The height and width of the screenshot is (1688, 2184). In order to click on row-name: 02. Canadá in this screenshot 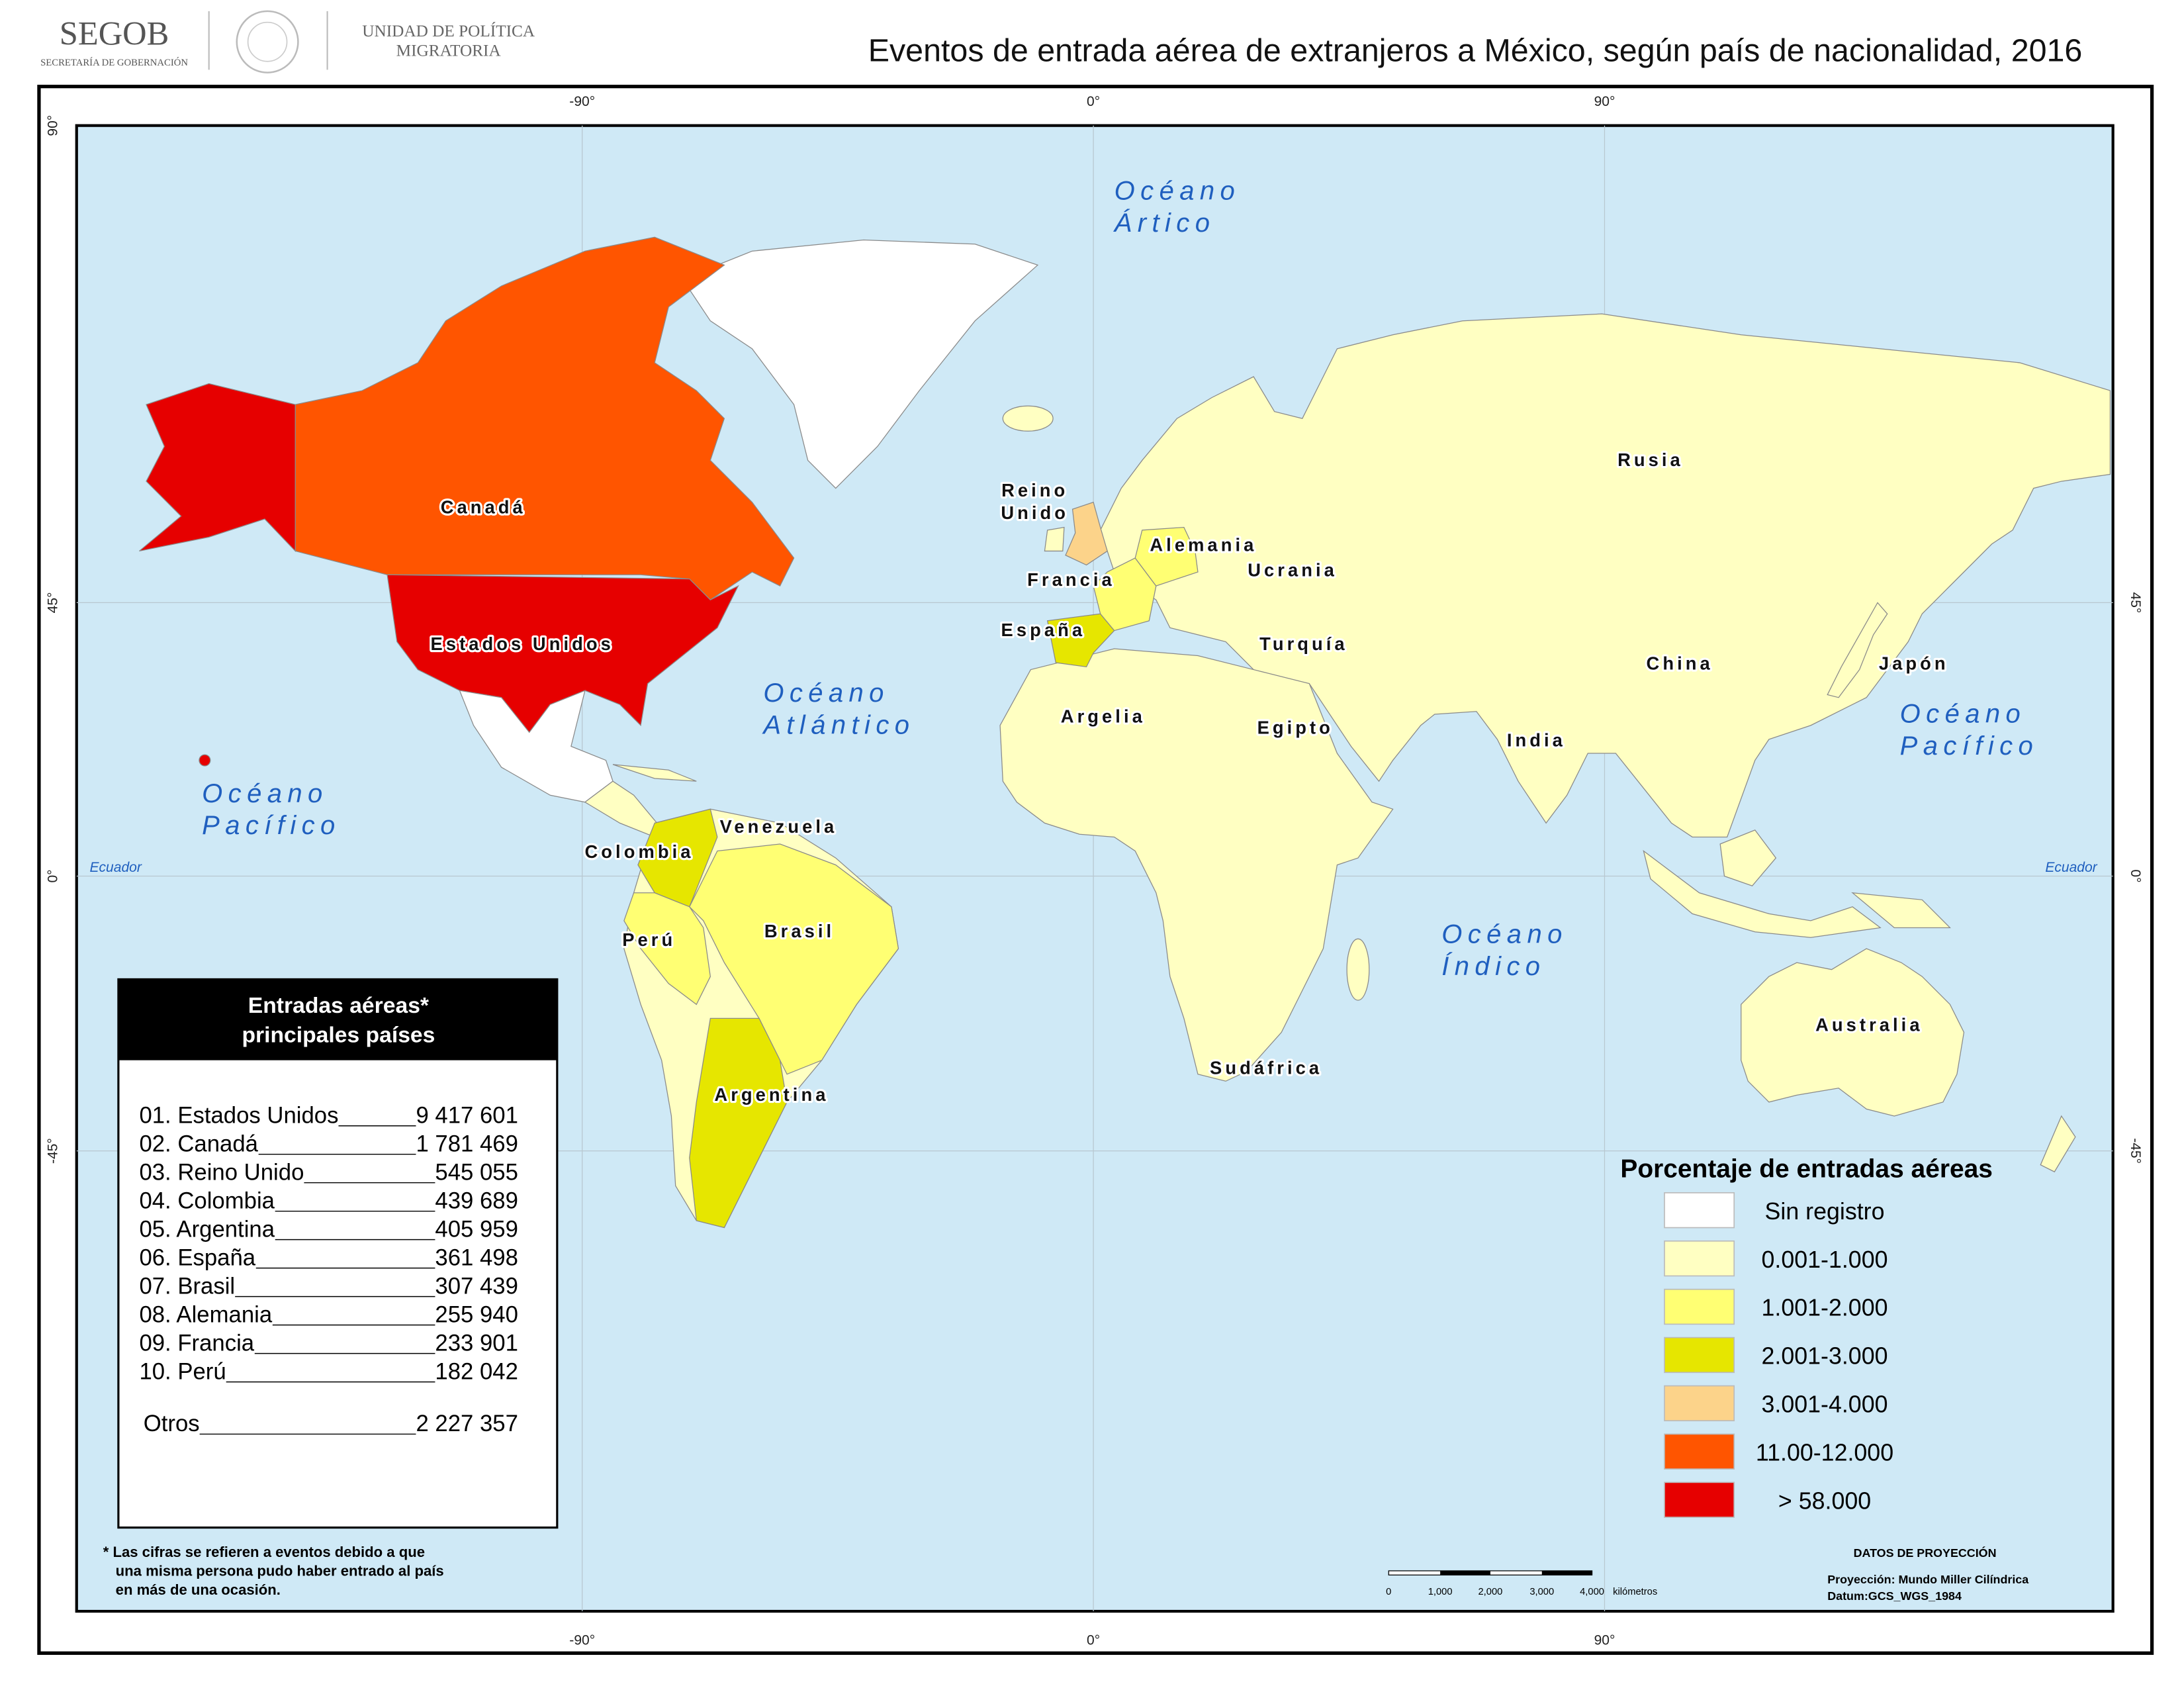, I will do `click(198, 1143)`.